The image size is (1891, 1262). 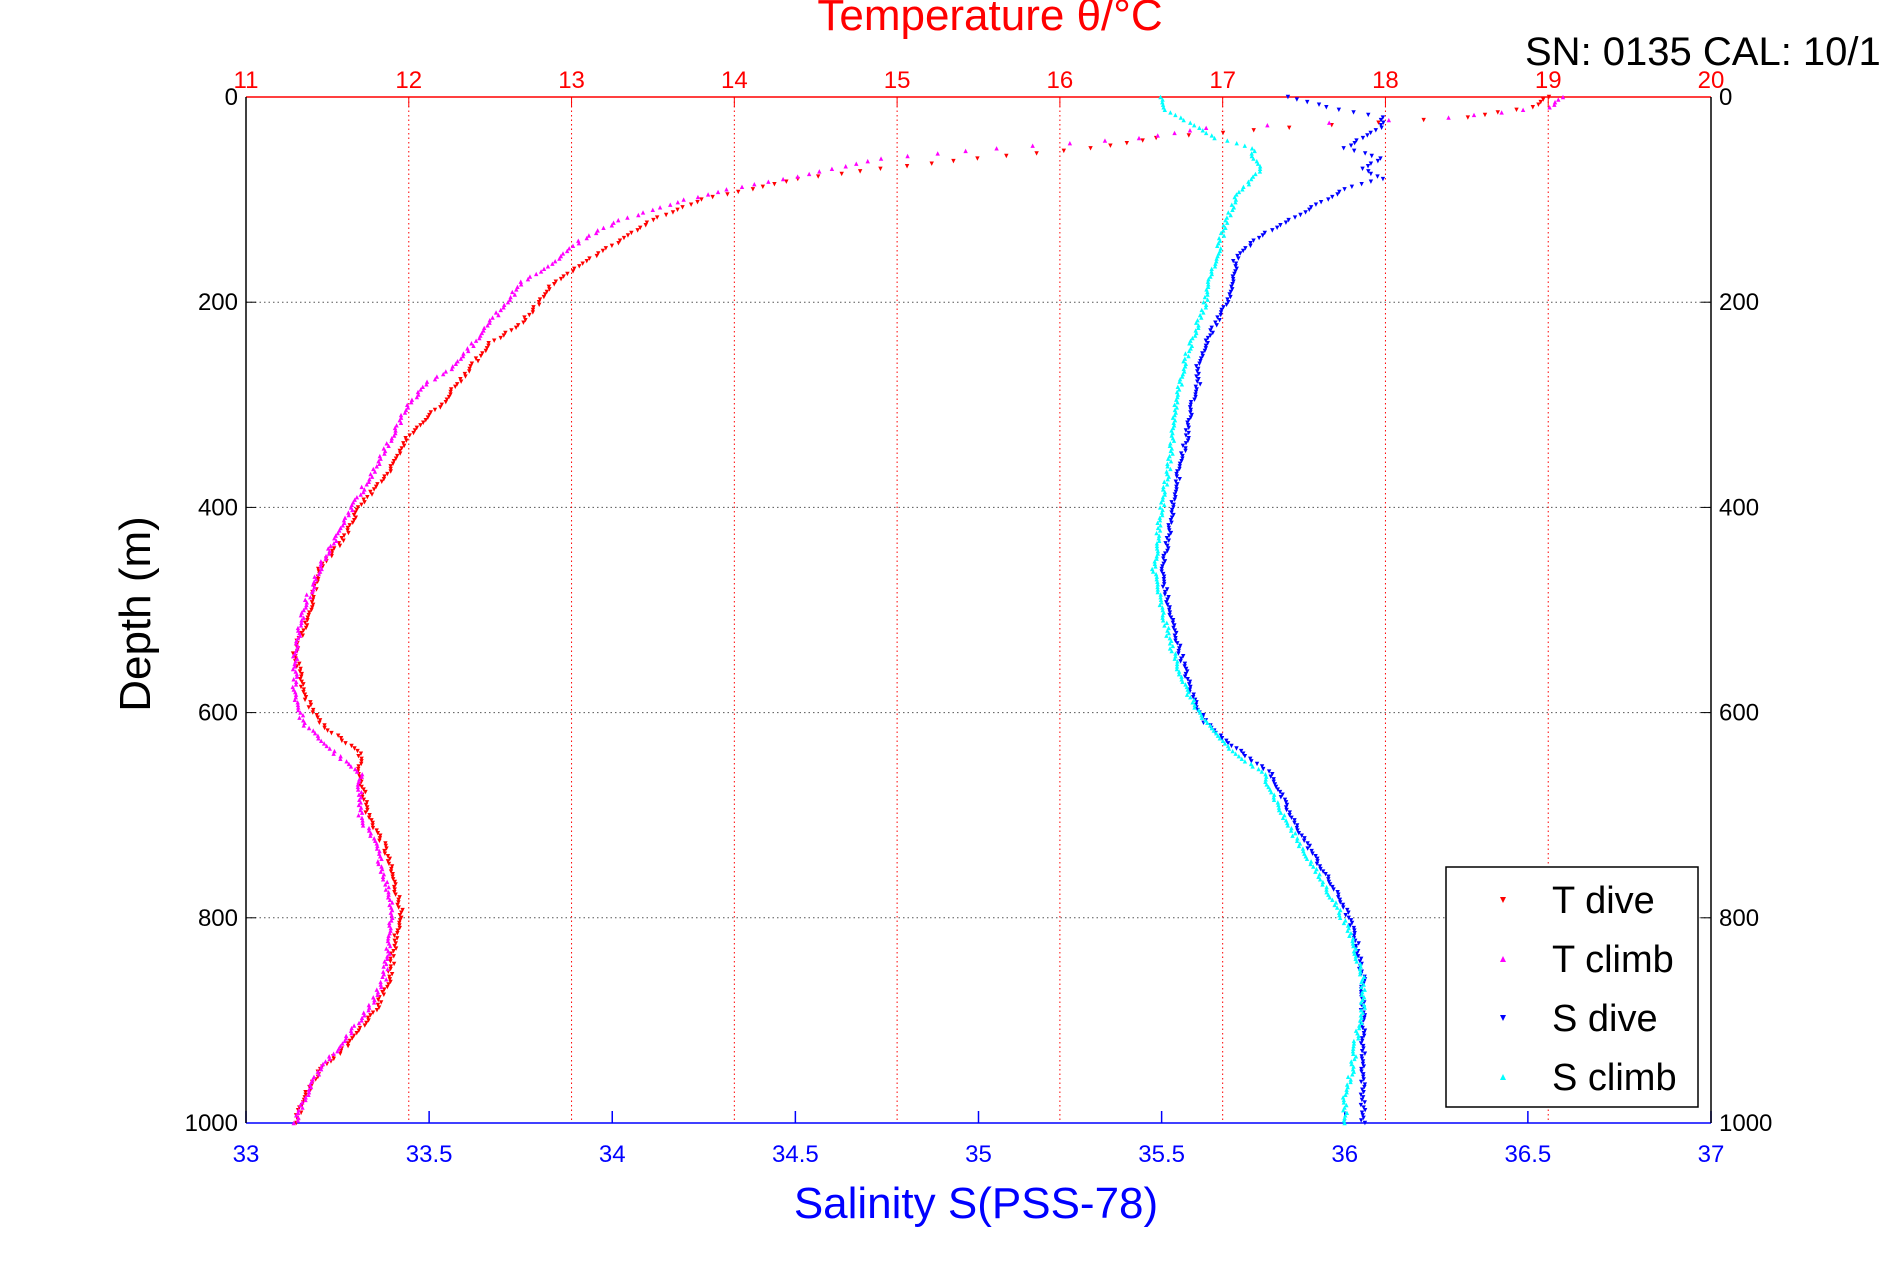 What do you see at coordinates (1060, 80) in the screenshot?
I see `temperature-tick-label: 16` at bounding box center [1060, 80].